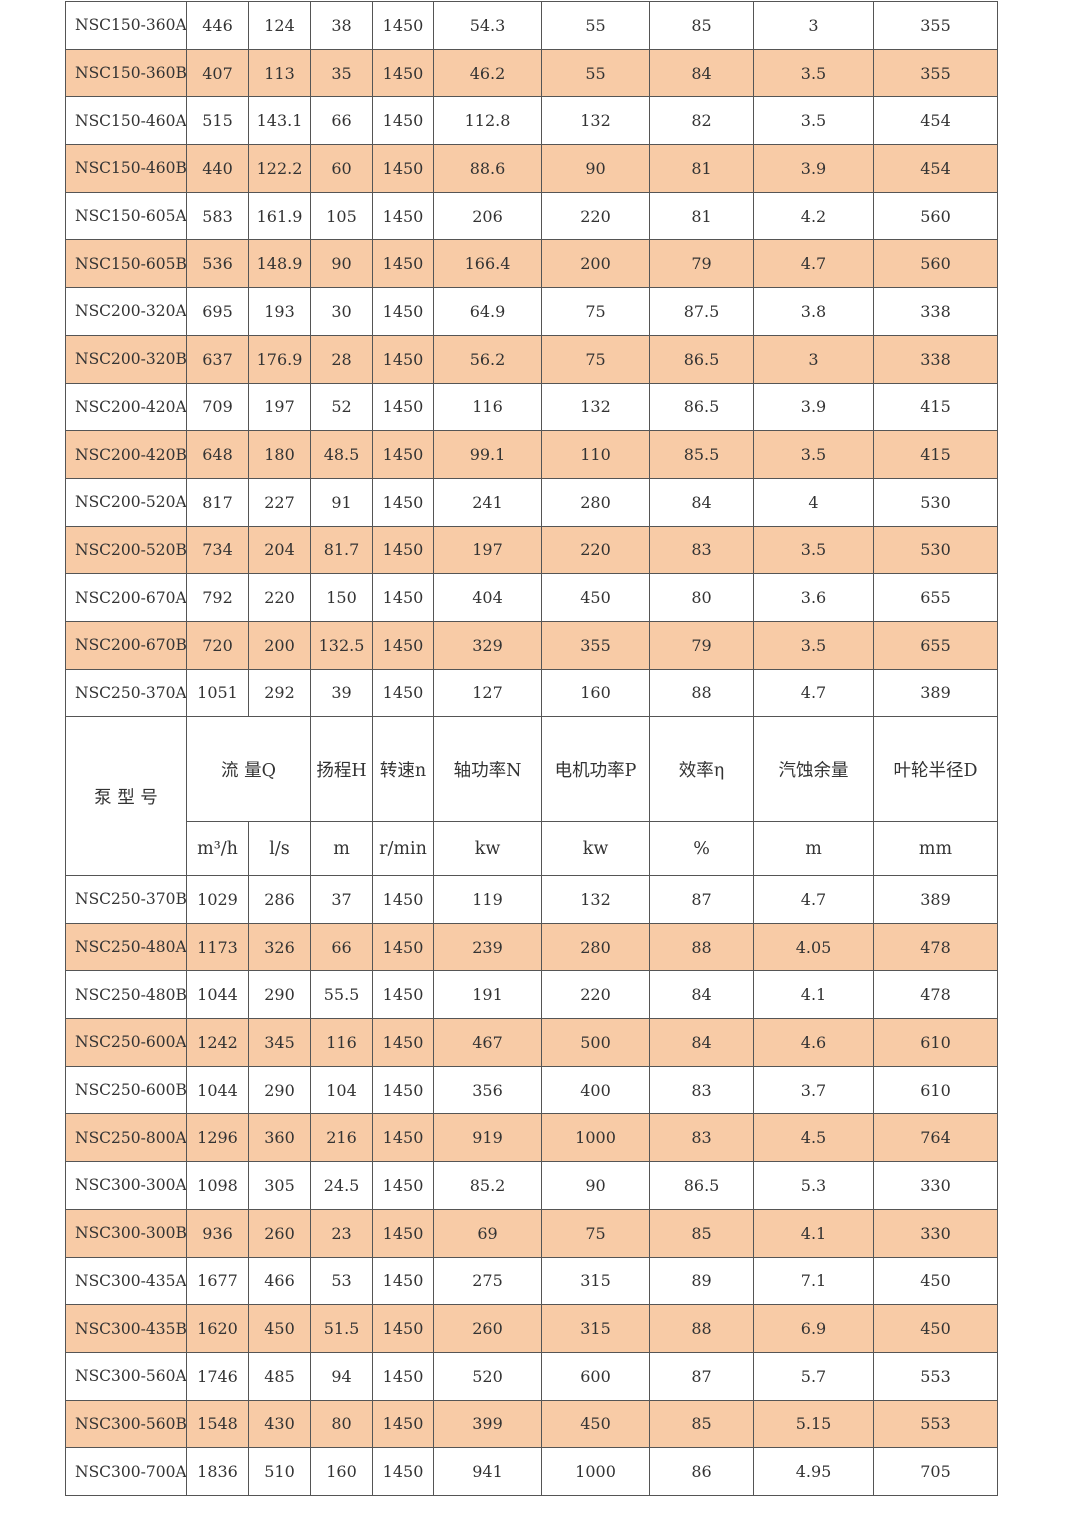 The image size is (1079, 1527). I want to click on cell-flow-ls: 292, so click(279, 693).